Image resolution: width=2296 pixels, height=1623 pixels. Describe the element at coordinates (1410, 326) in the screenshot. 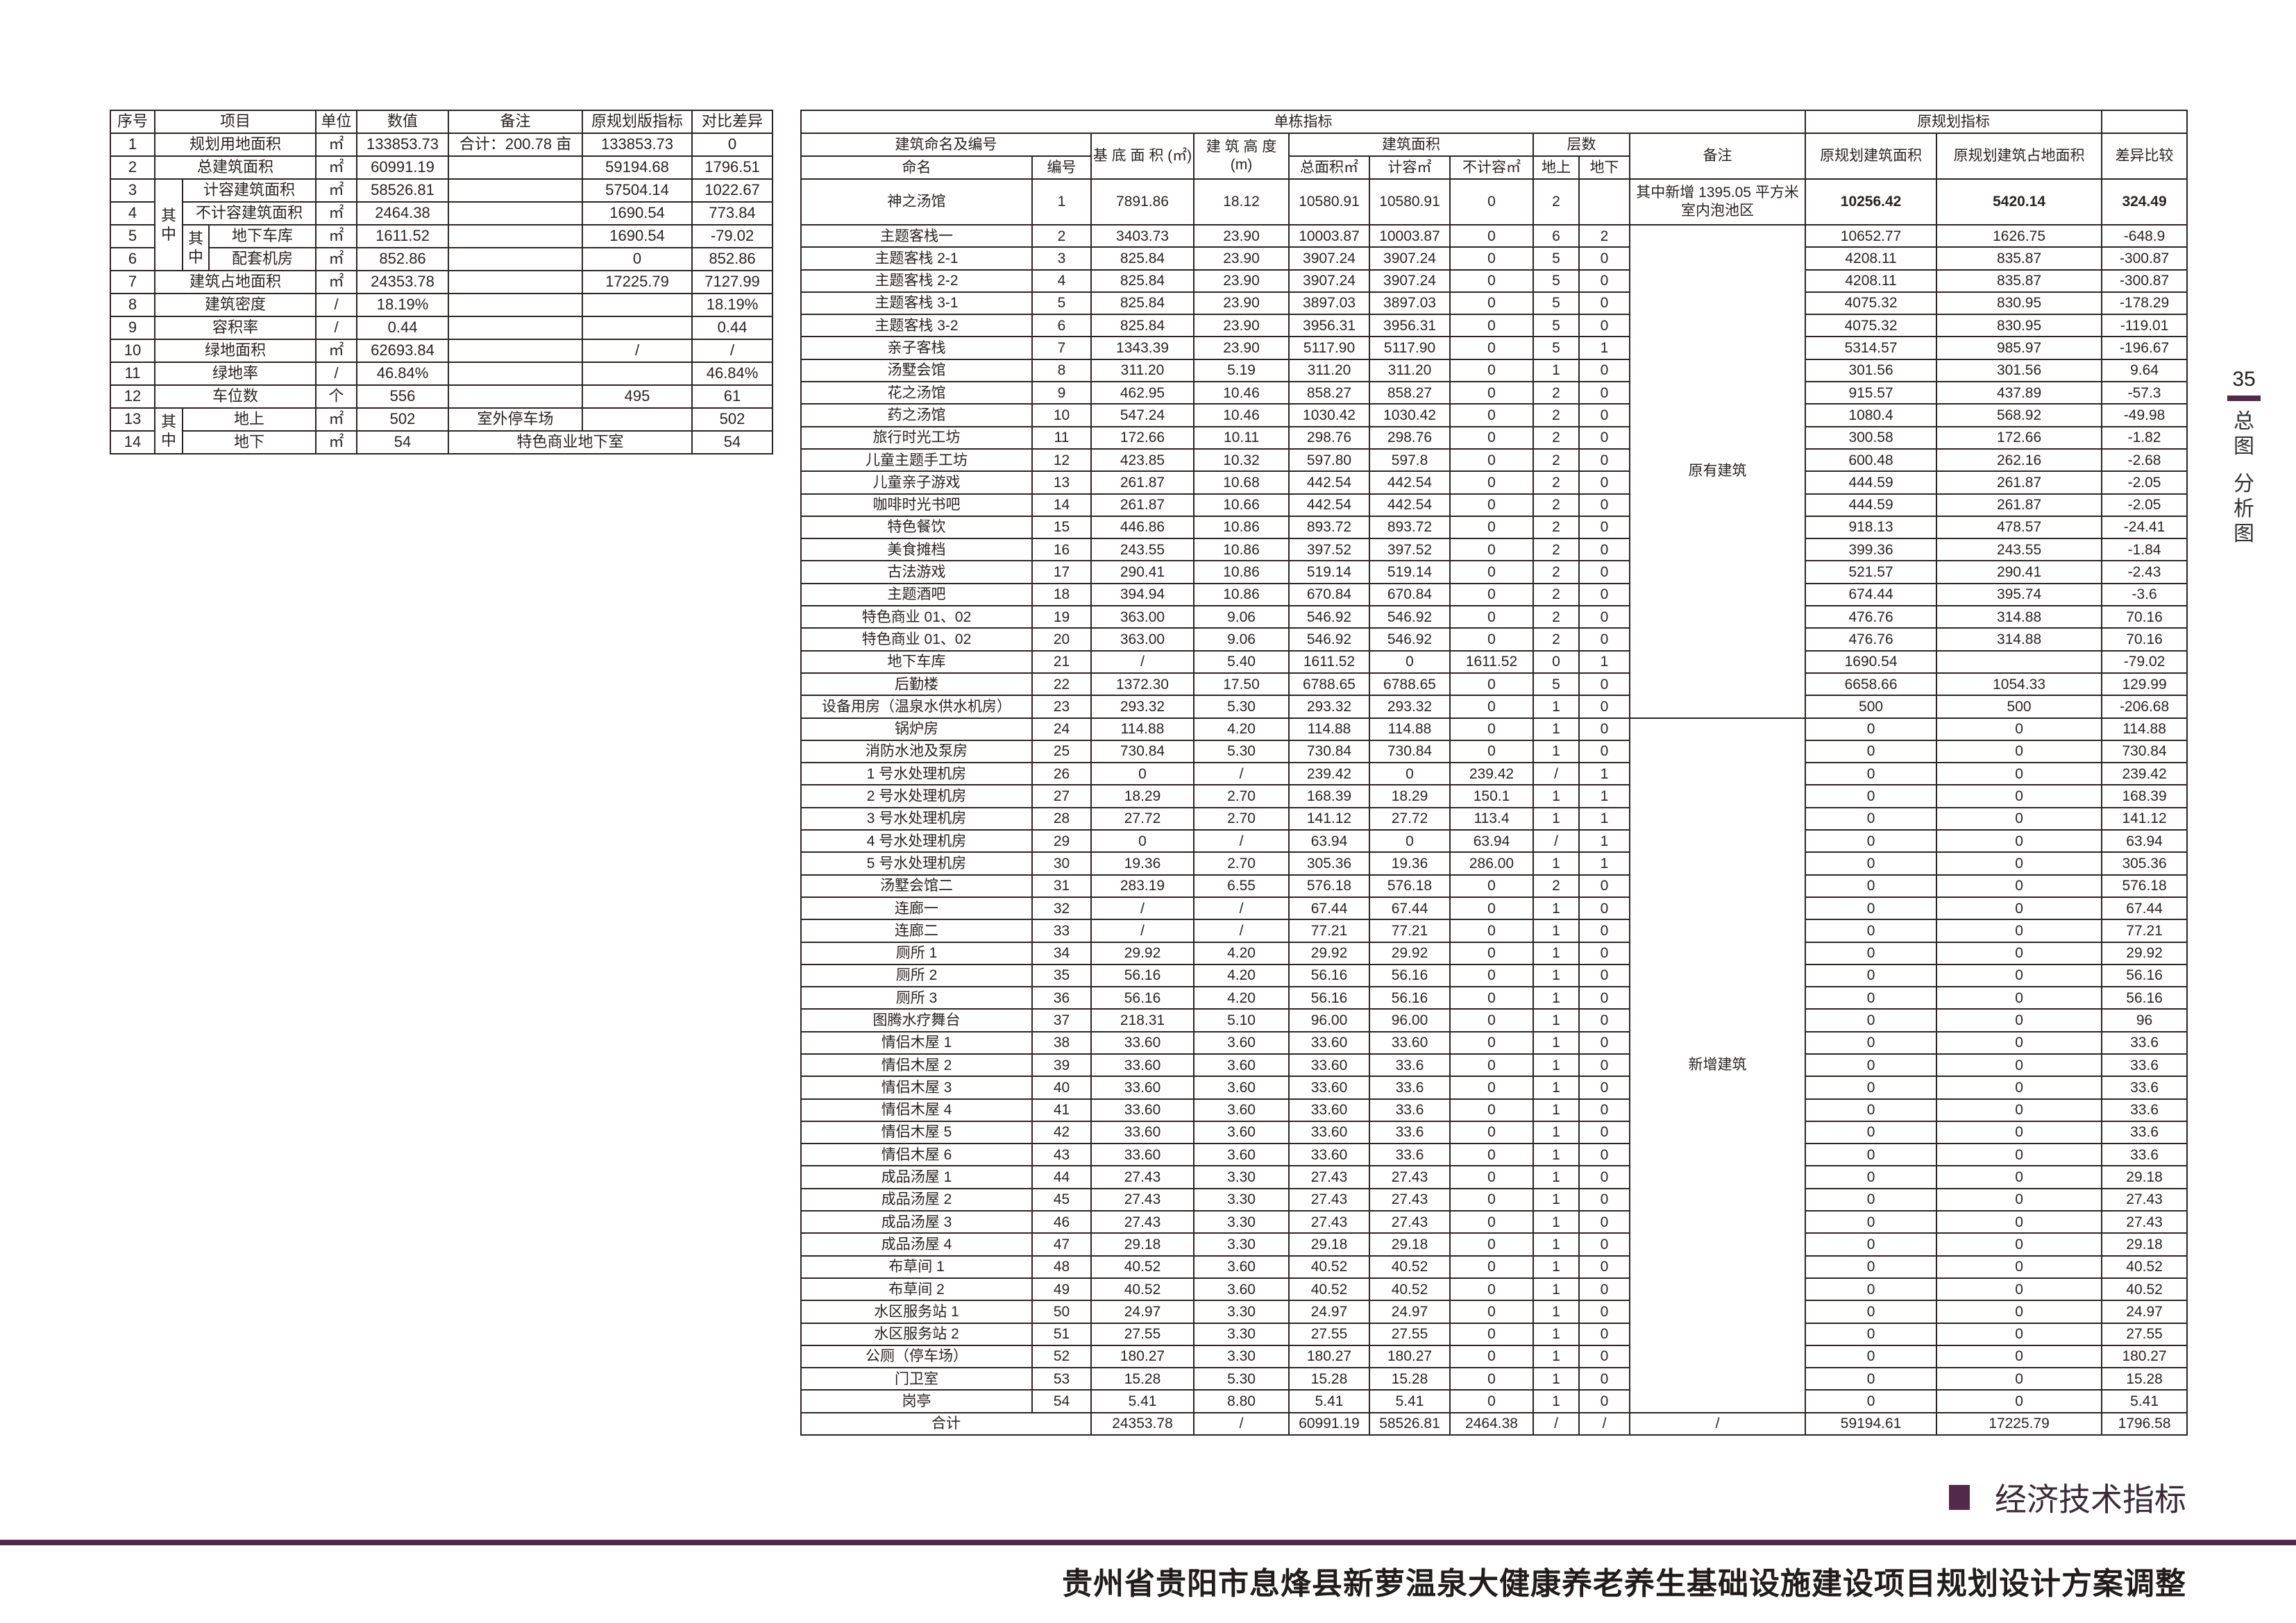

I see `far-area: 3956.31` at that location.